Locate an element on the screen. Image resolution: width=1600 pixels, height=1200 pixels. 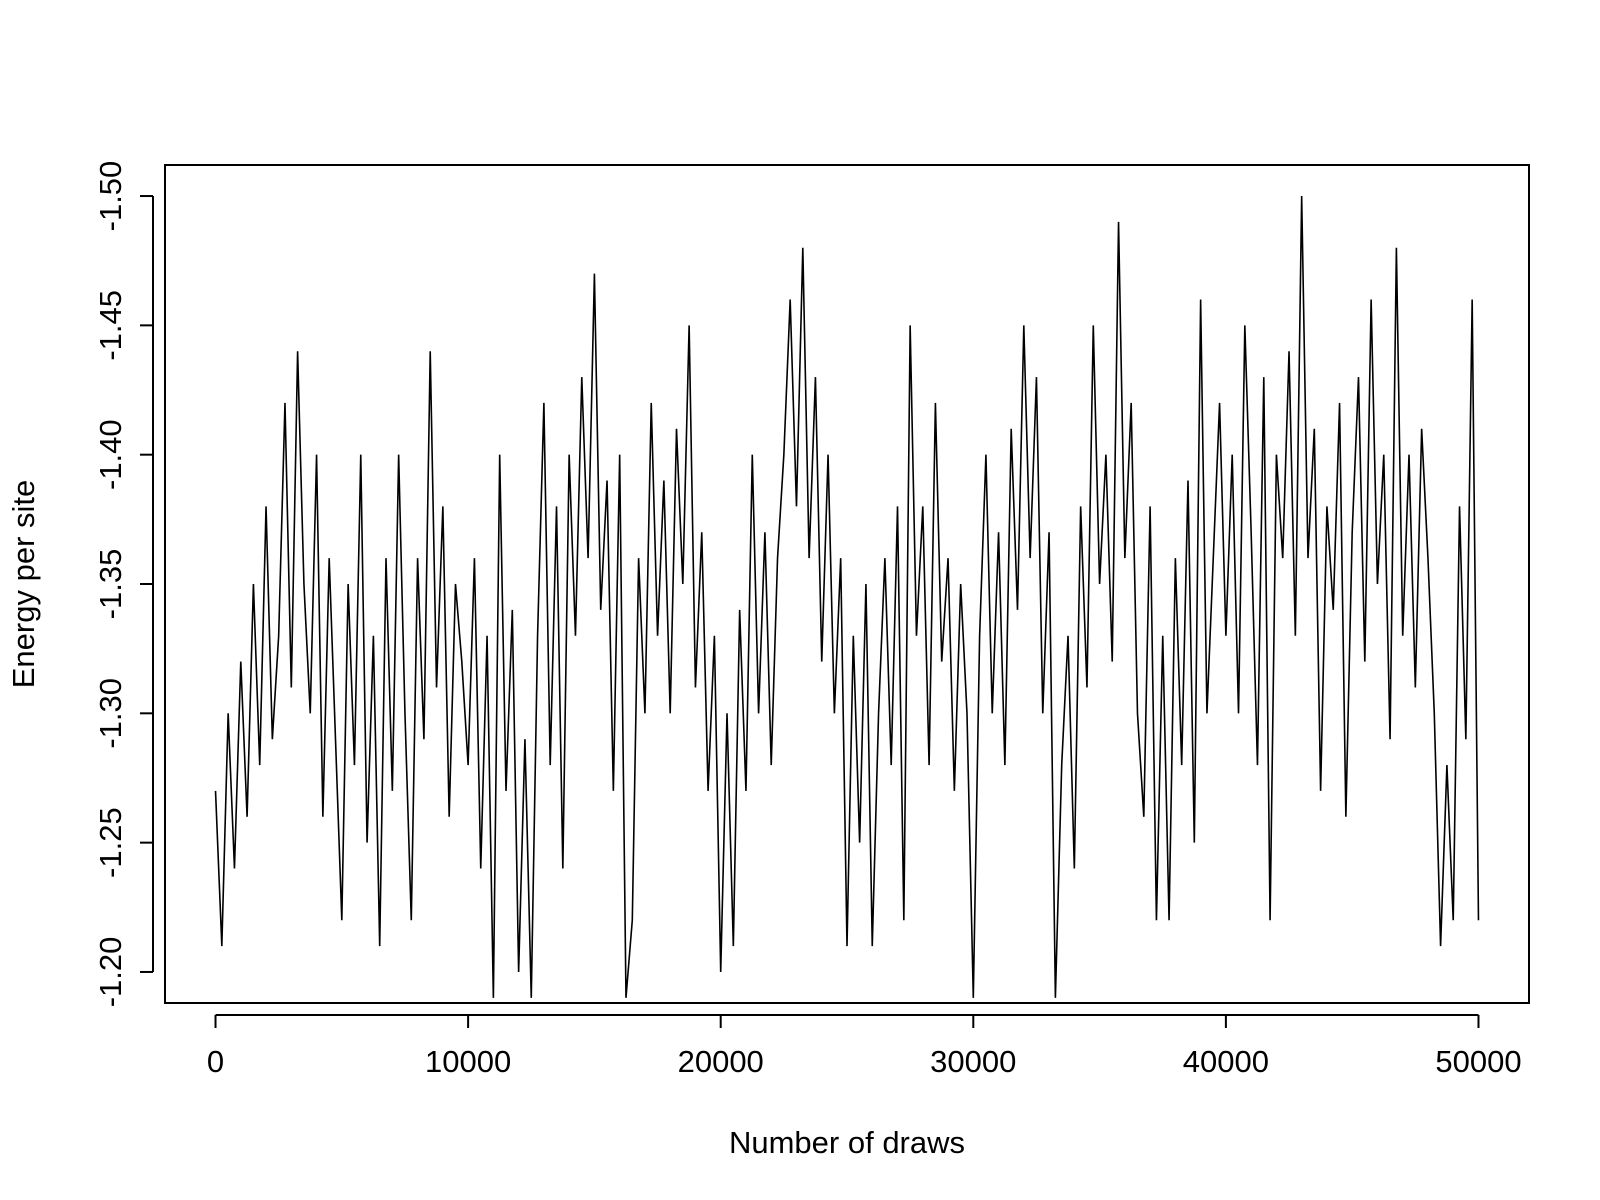
x-tick-label: 20000 is located at coordinates (721, 1061).